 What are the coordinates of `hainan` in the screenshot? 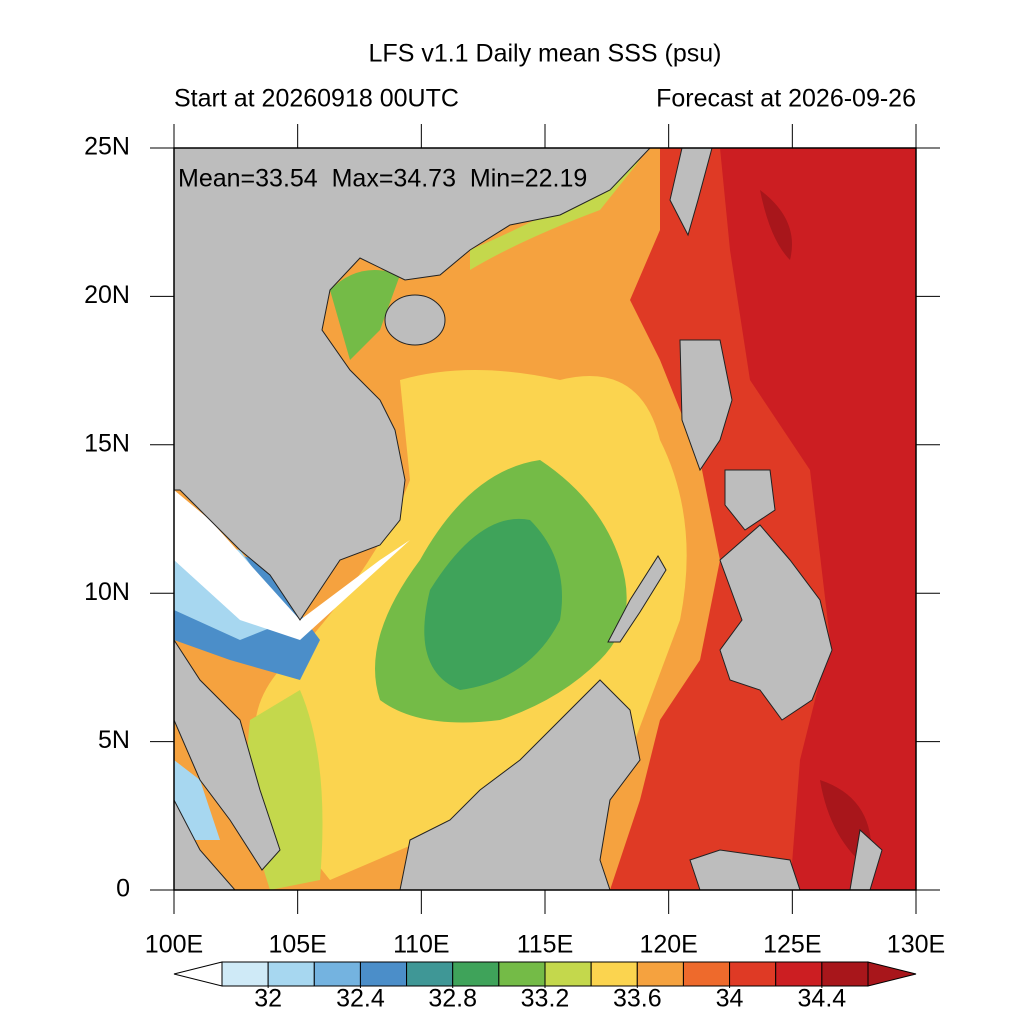 It's located at (415, 320).